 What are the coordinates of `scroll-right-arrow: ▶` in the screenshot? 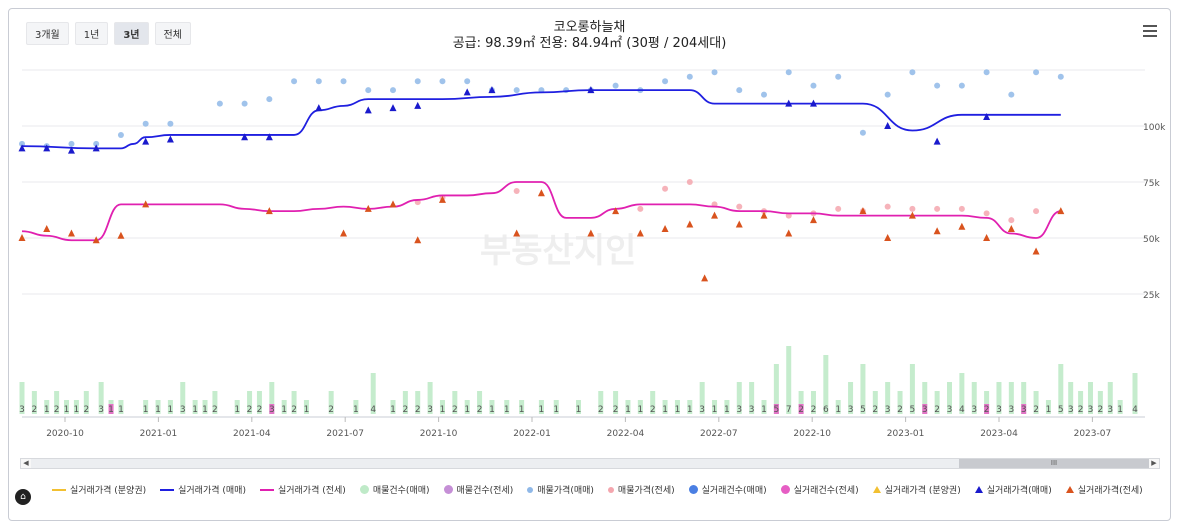 It's located at (1154, 463).